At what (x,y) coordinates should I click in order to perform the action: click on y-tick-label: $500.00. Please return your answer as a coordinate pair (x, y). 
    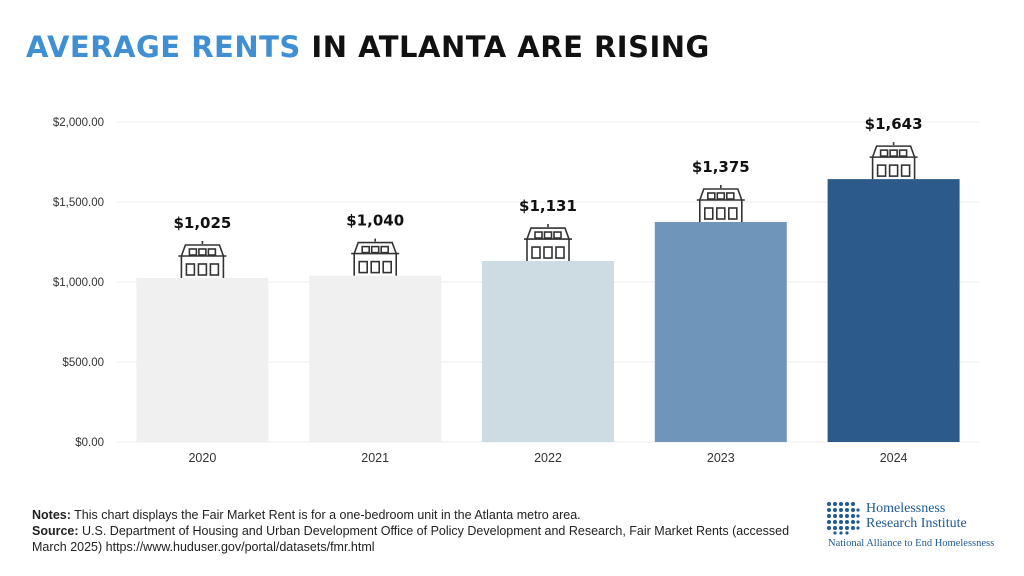
    Looking at the image, I should click on (83, 363).